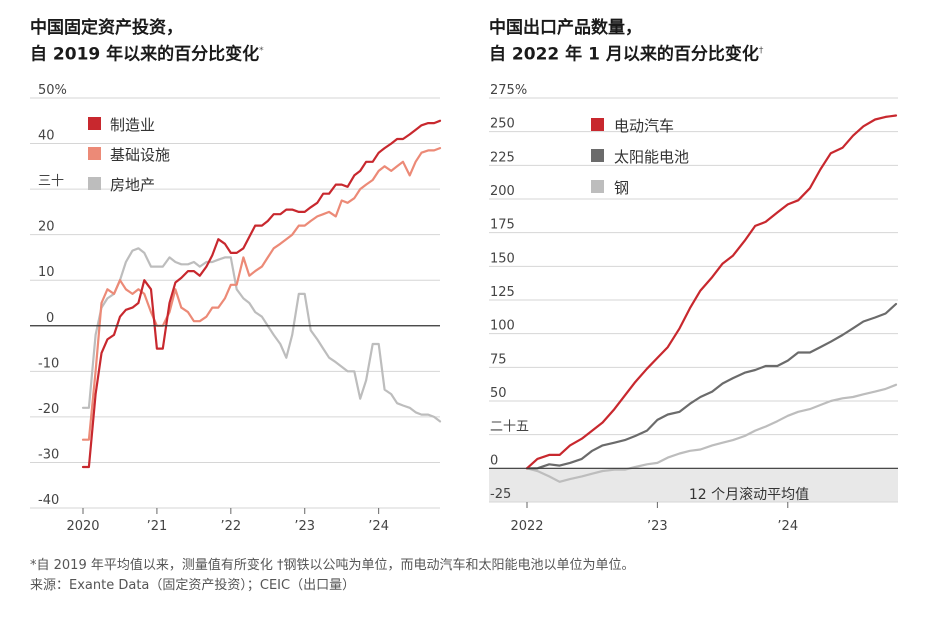 This screenshot has width=940, height=632. Describe the element at coordinates (644, 126) in the screenshot. I see `right-legend-label-1: 电动汽车` at that location.